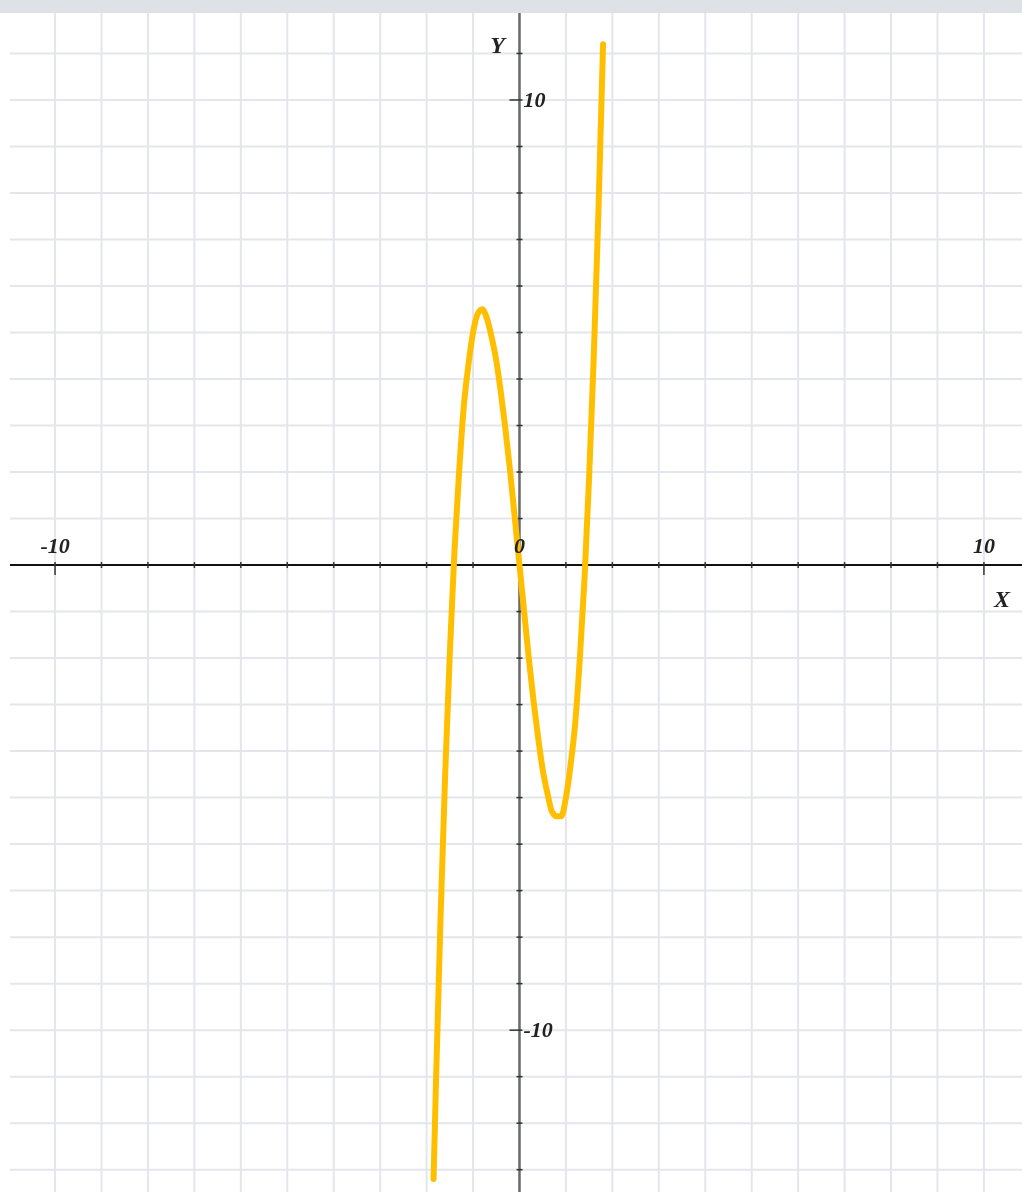 This screenshot has width=1022, height=1194. I want to click on y-axis-title: Y, so click(499, 45).